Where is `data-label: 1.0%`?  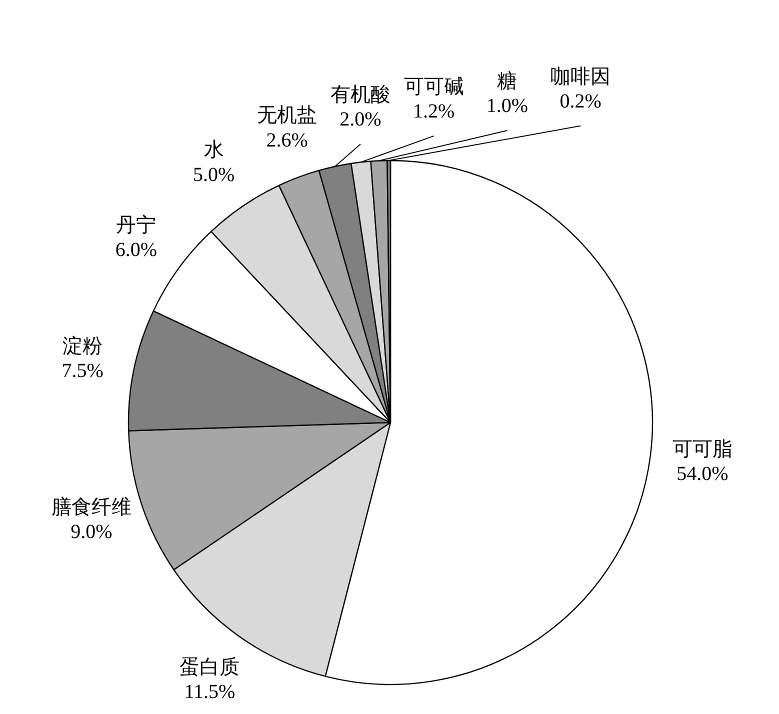
data-label: 1.0% is located at coordinates (507, 106).